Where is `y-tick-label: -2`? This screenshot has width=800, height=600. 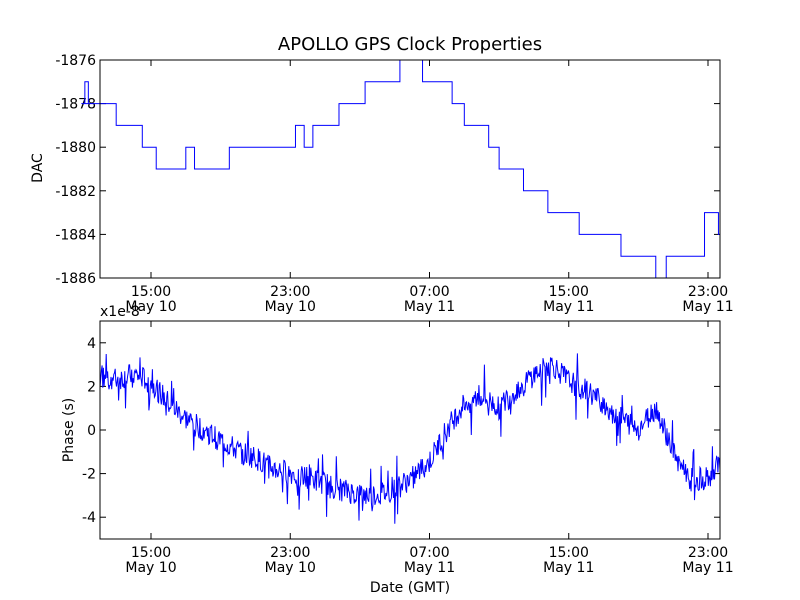
y-tick-label: -2 is located at coordinates (89, 475).